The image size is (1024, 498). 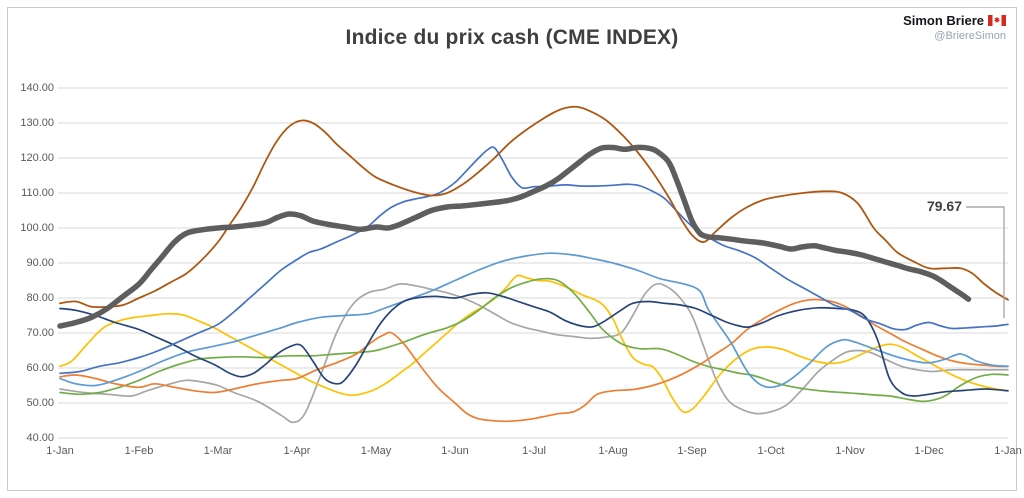 I want to click on x-axis-tick-label: 1-May, so click(x=376, y=451).